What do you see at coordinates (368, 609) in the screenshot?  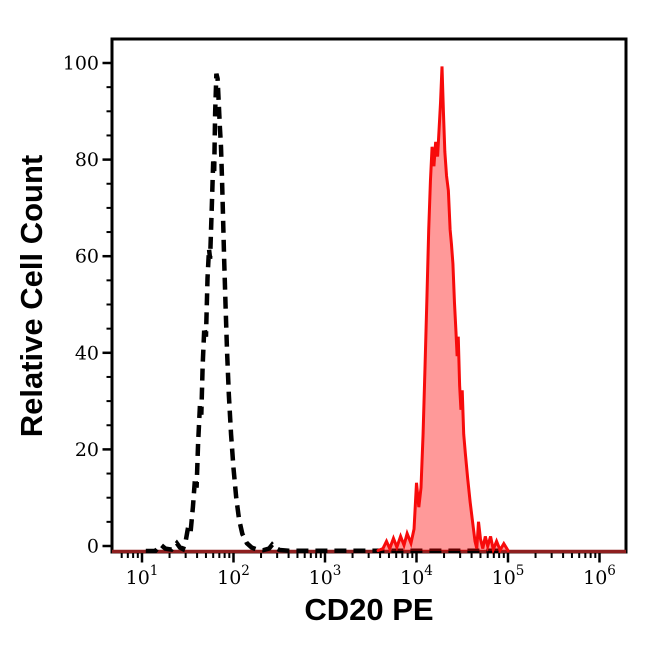 I see `x-axis-title: CD20 PE` at bounding box center [368, 609].